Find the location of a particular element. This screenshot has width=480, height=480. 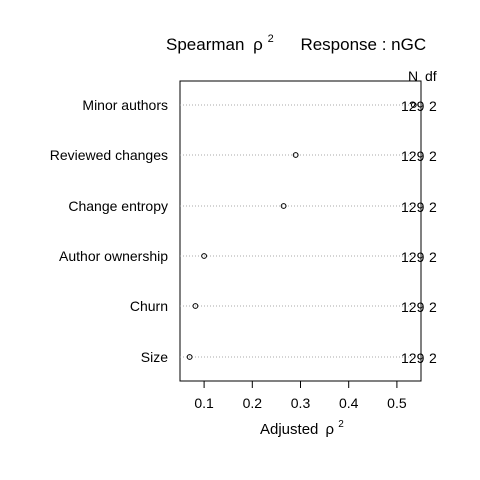

row-label: Size is located at coordinates (154, 357).